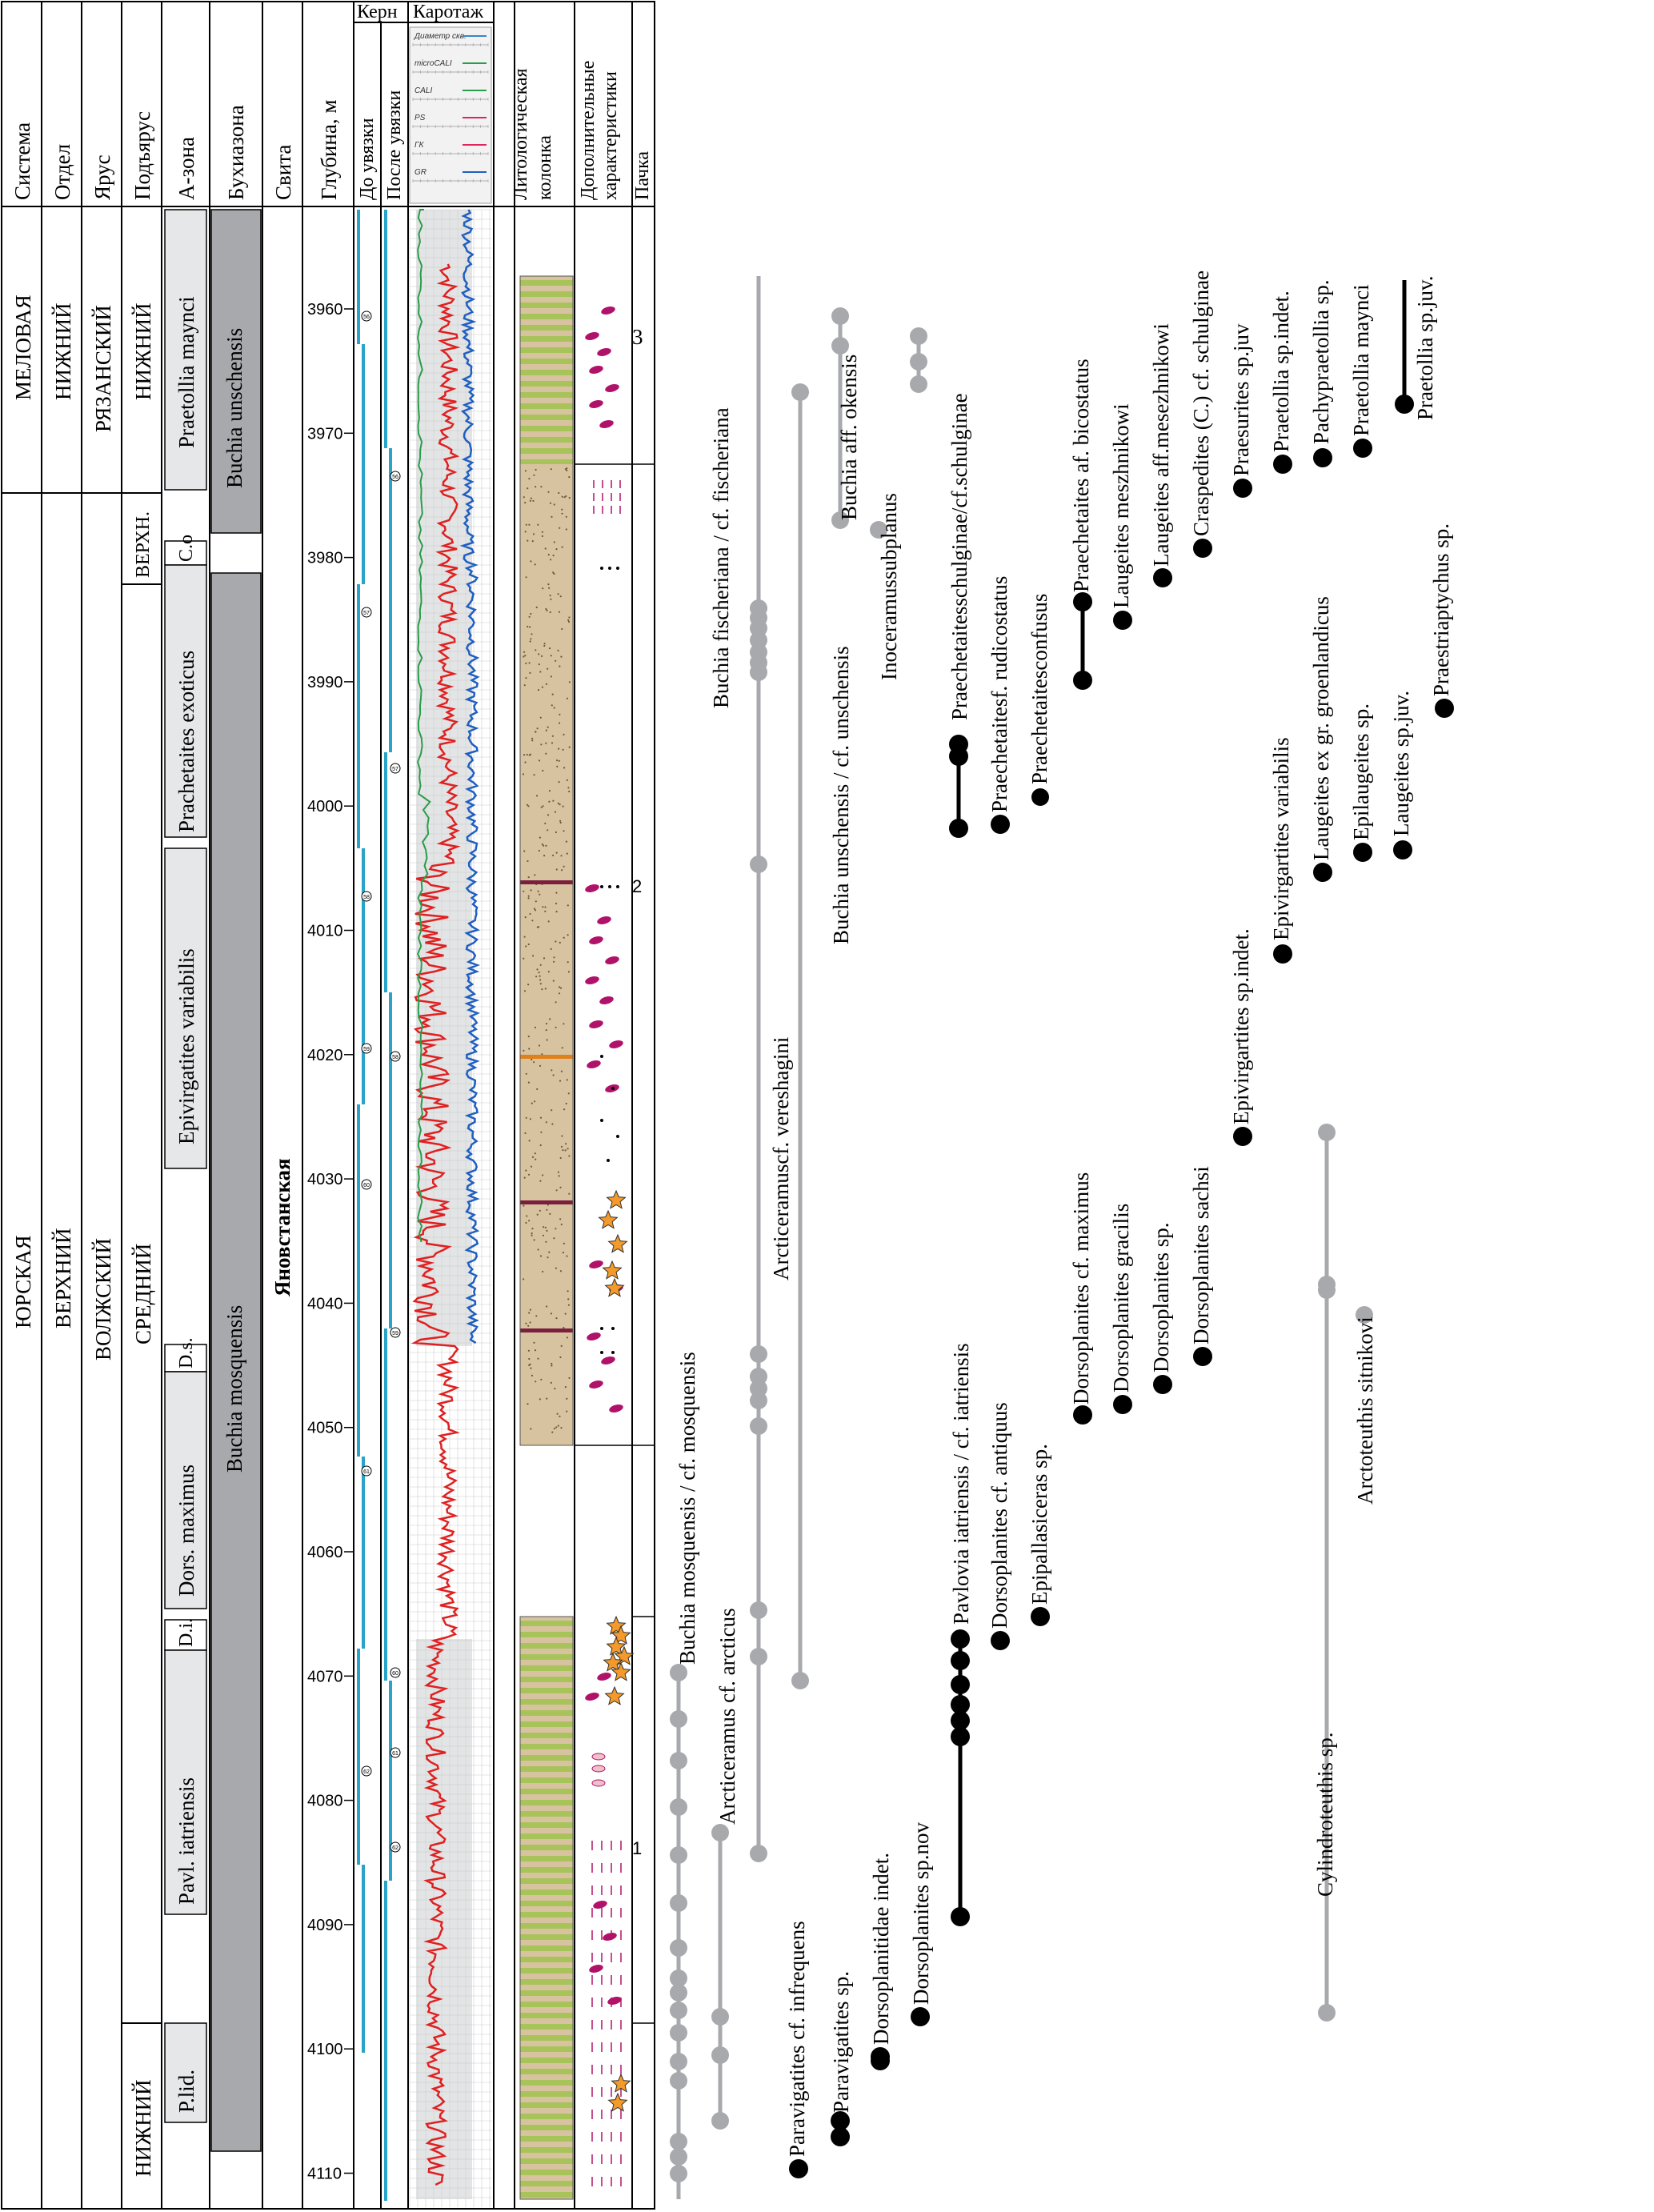 This screenshot has height=2212, width=1654. I want to click on core-sample-before: 59, so click(366, 1048).